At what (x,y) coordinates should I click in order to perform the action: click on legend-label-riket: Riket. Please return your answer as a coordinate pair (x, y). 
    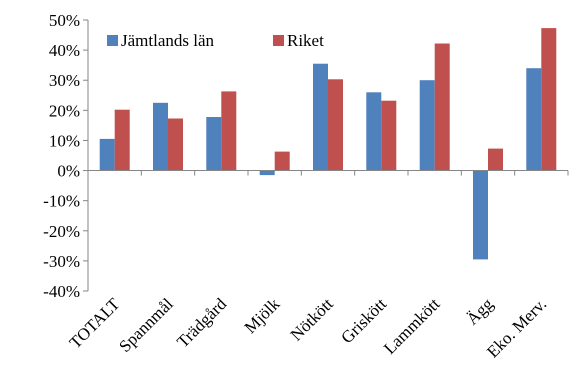
    Looking at the image, I should click on (305, 40).